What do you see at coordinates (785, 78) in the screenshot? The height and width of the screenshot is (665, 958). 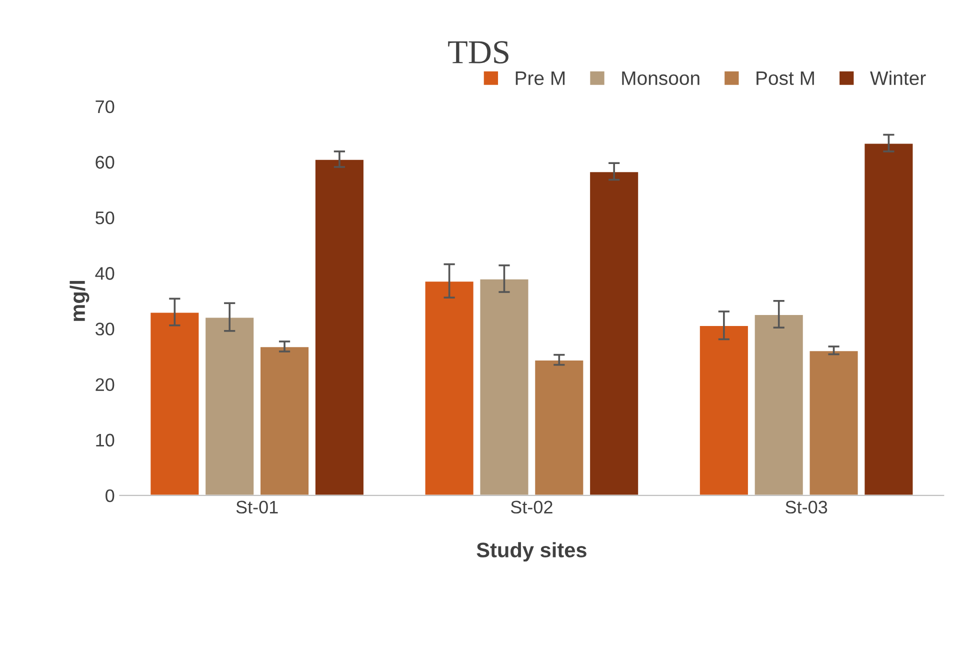 I see `legend-label: Post M` at bounding box center [785, 78].